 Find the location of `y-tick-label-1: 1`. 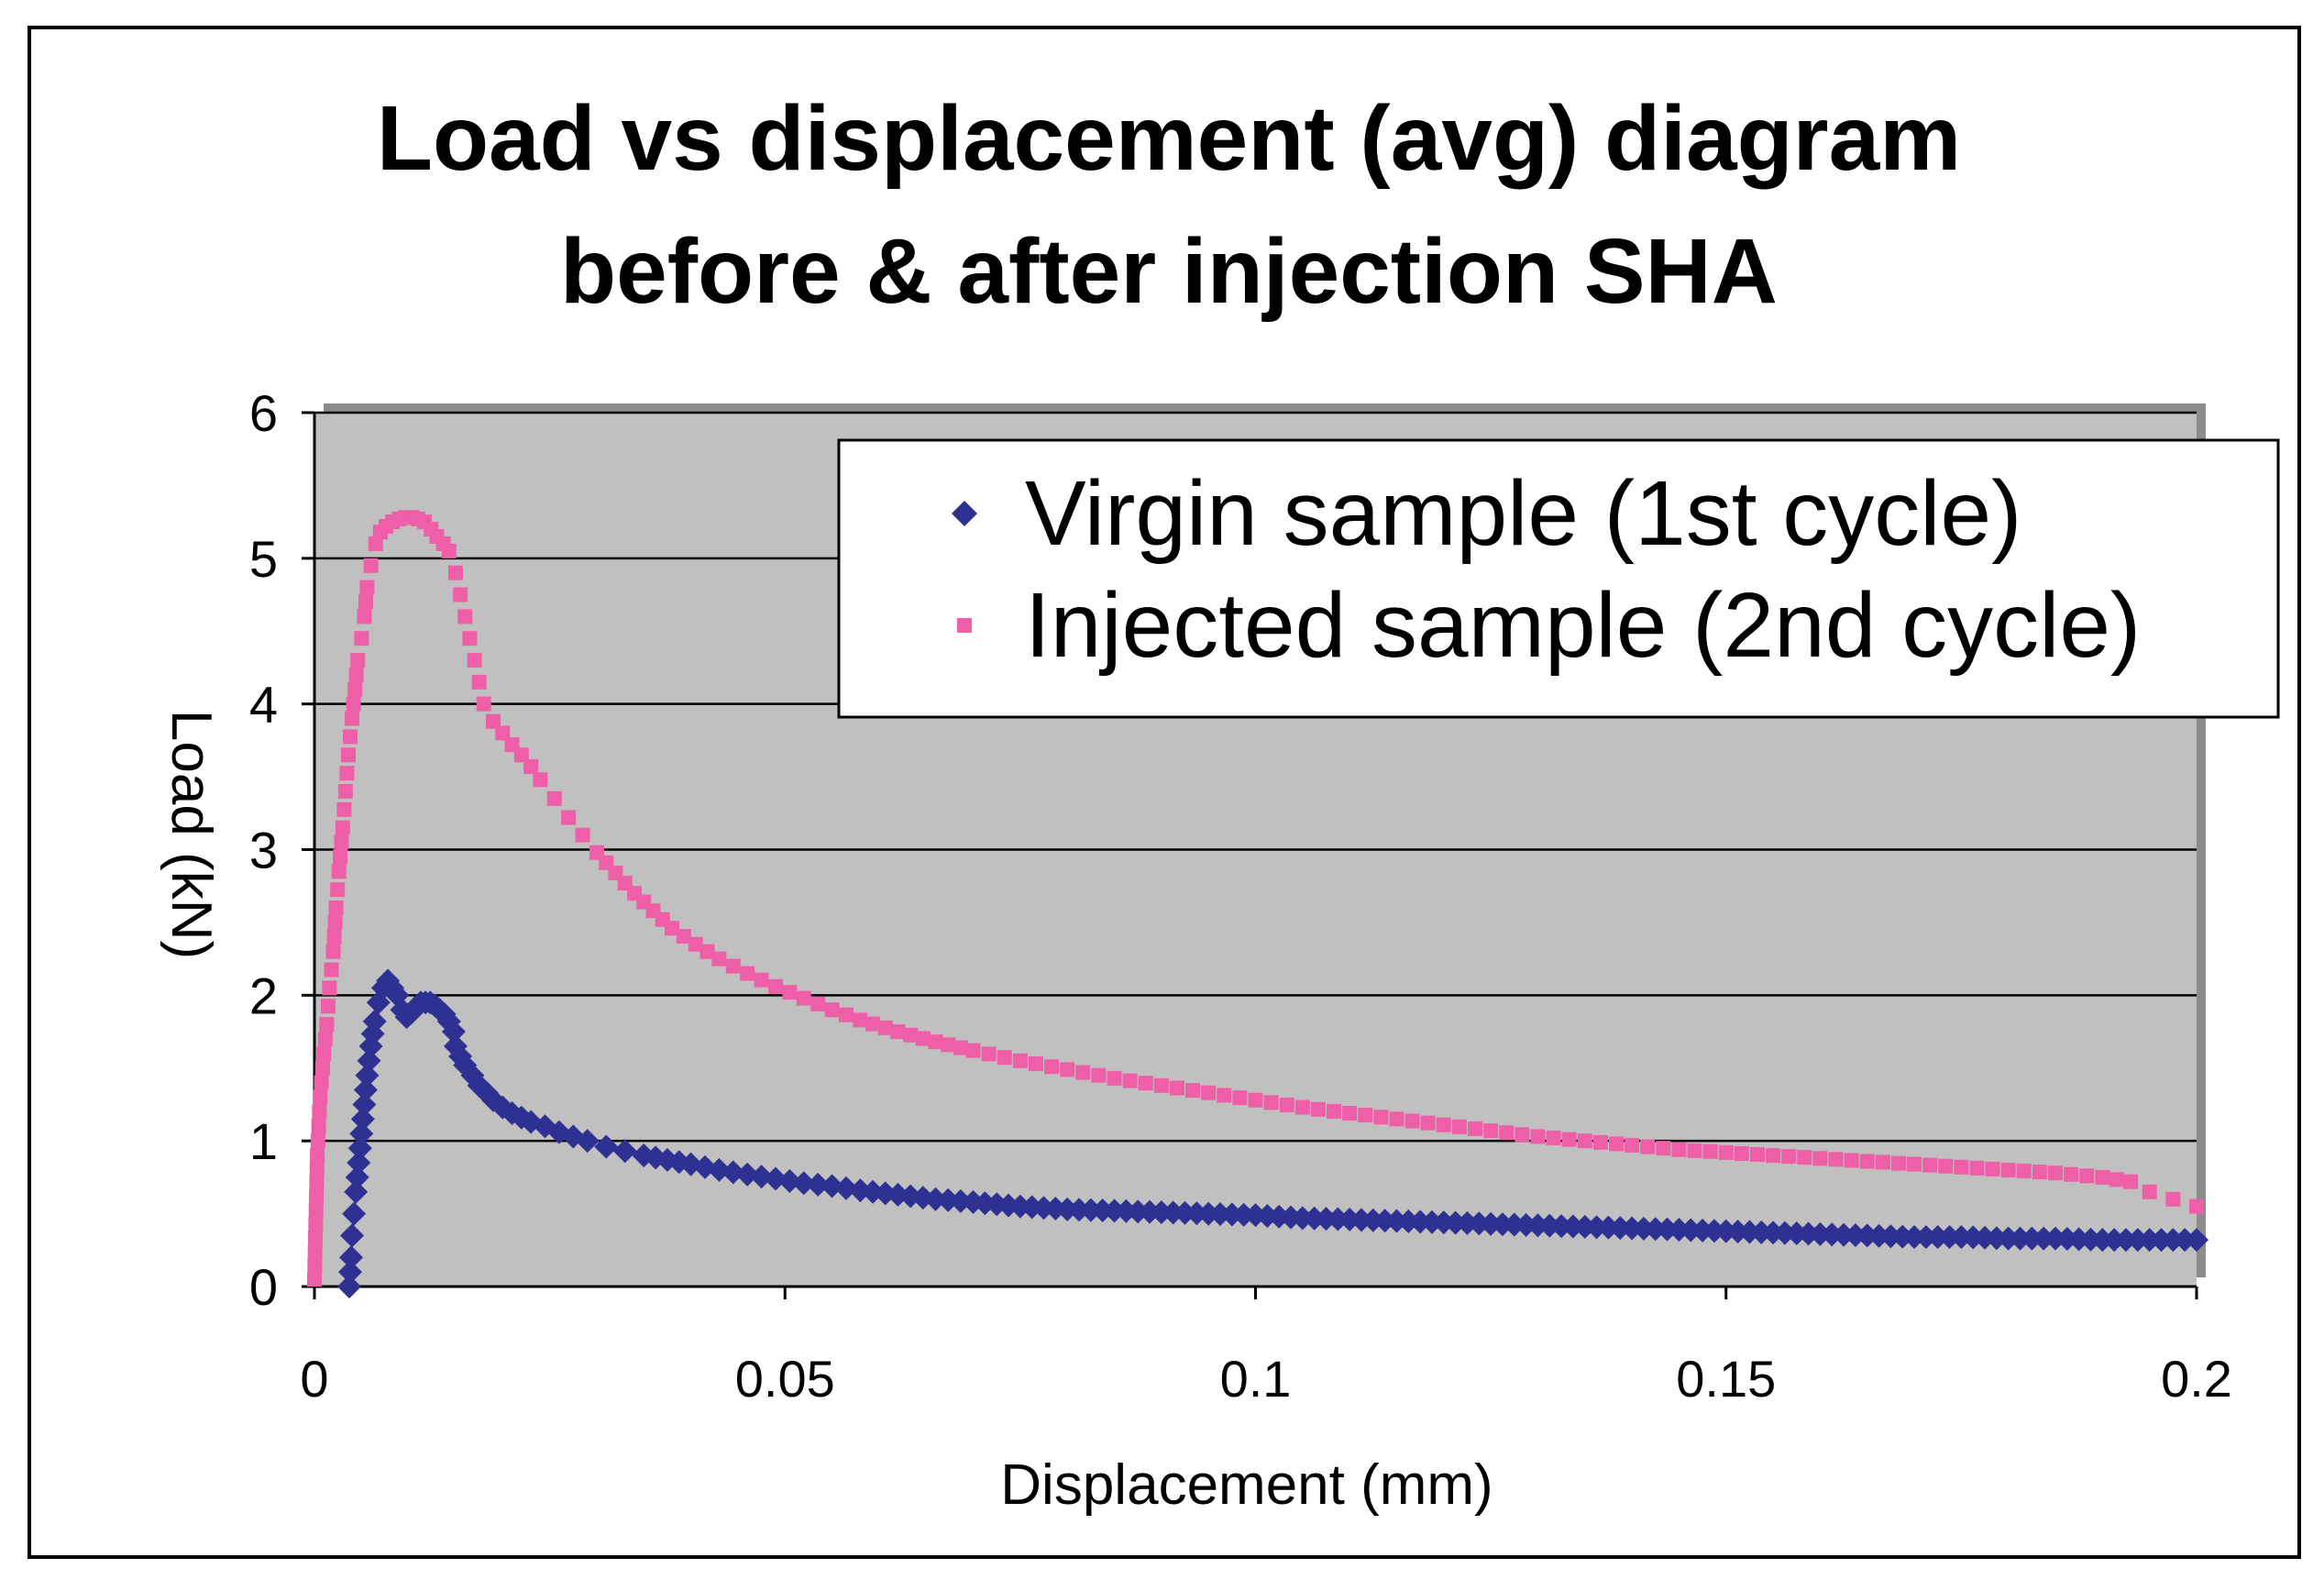

y-tick-label-1: 1 is located at coordinates (263, 1141).